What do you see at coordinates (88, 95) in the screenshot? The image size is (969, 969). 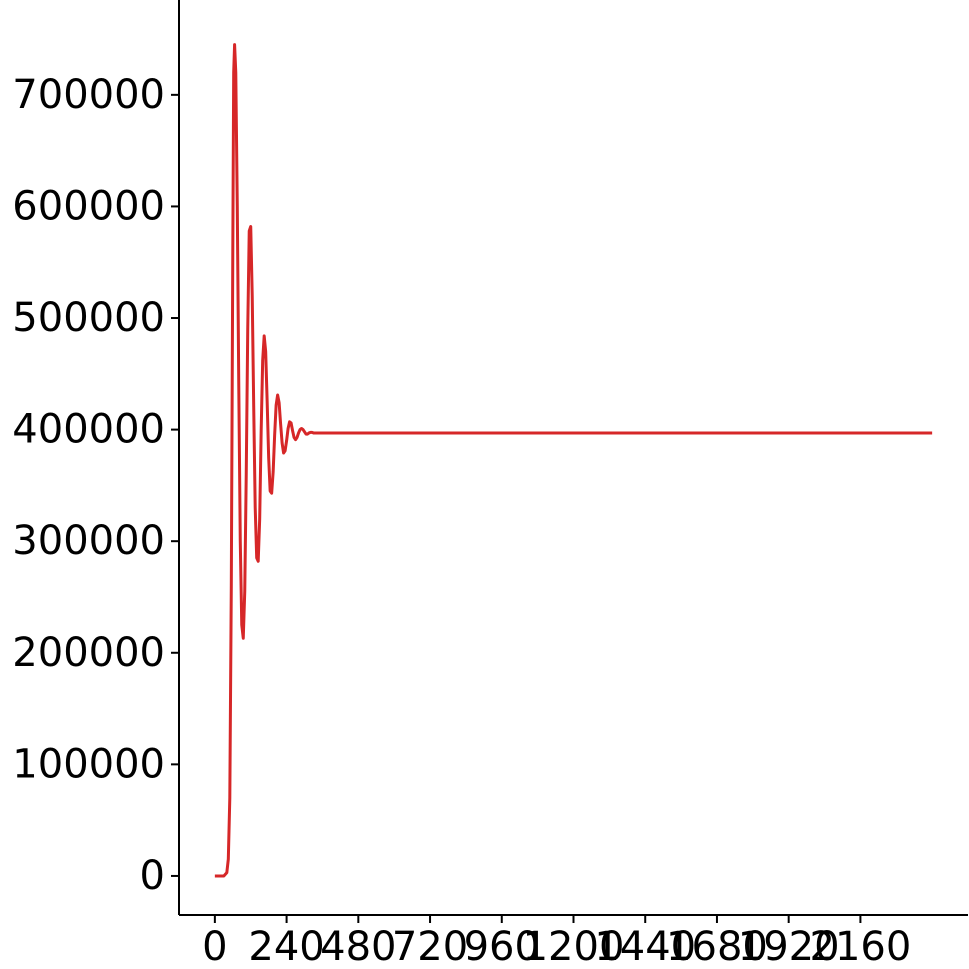 I see `y-tick-label: 700000` at bounding box center [88, 95].